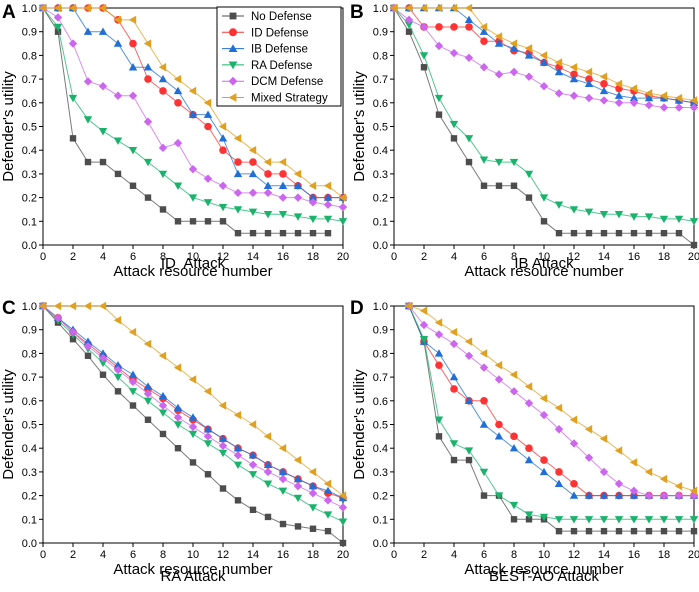 The image size is (699, 592). I want to click on legend-marker, so click(232, 97).